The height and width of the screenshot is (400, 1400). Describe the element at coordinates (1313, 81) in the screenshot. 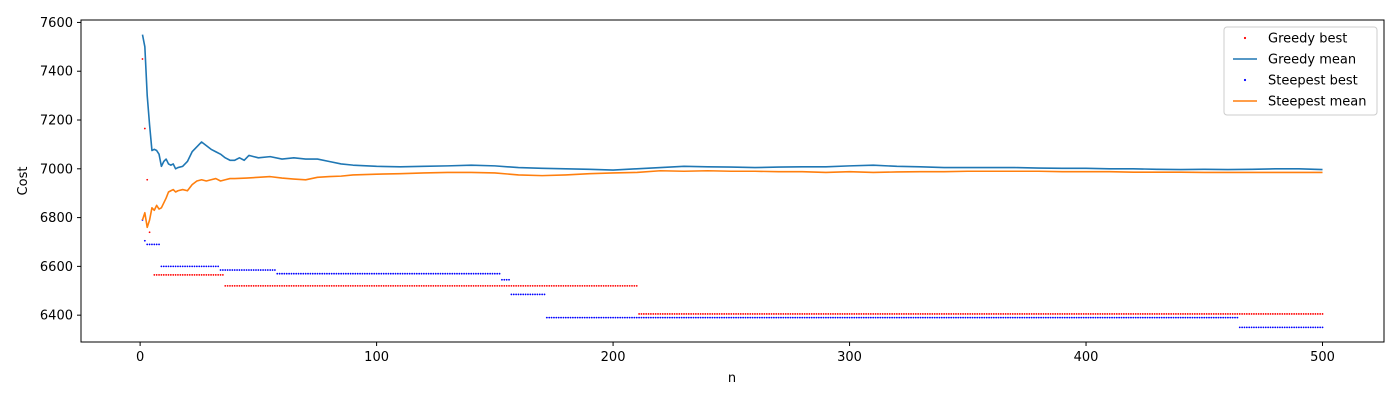

I see `legend-label: Steepest best` at that location.